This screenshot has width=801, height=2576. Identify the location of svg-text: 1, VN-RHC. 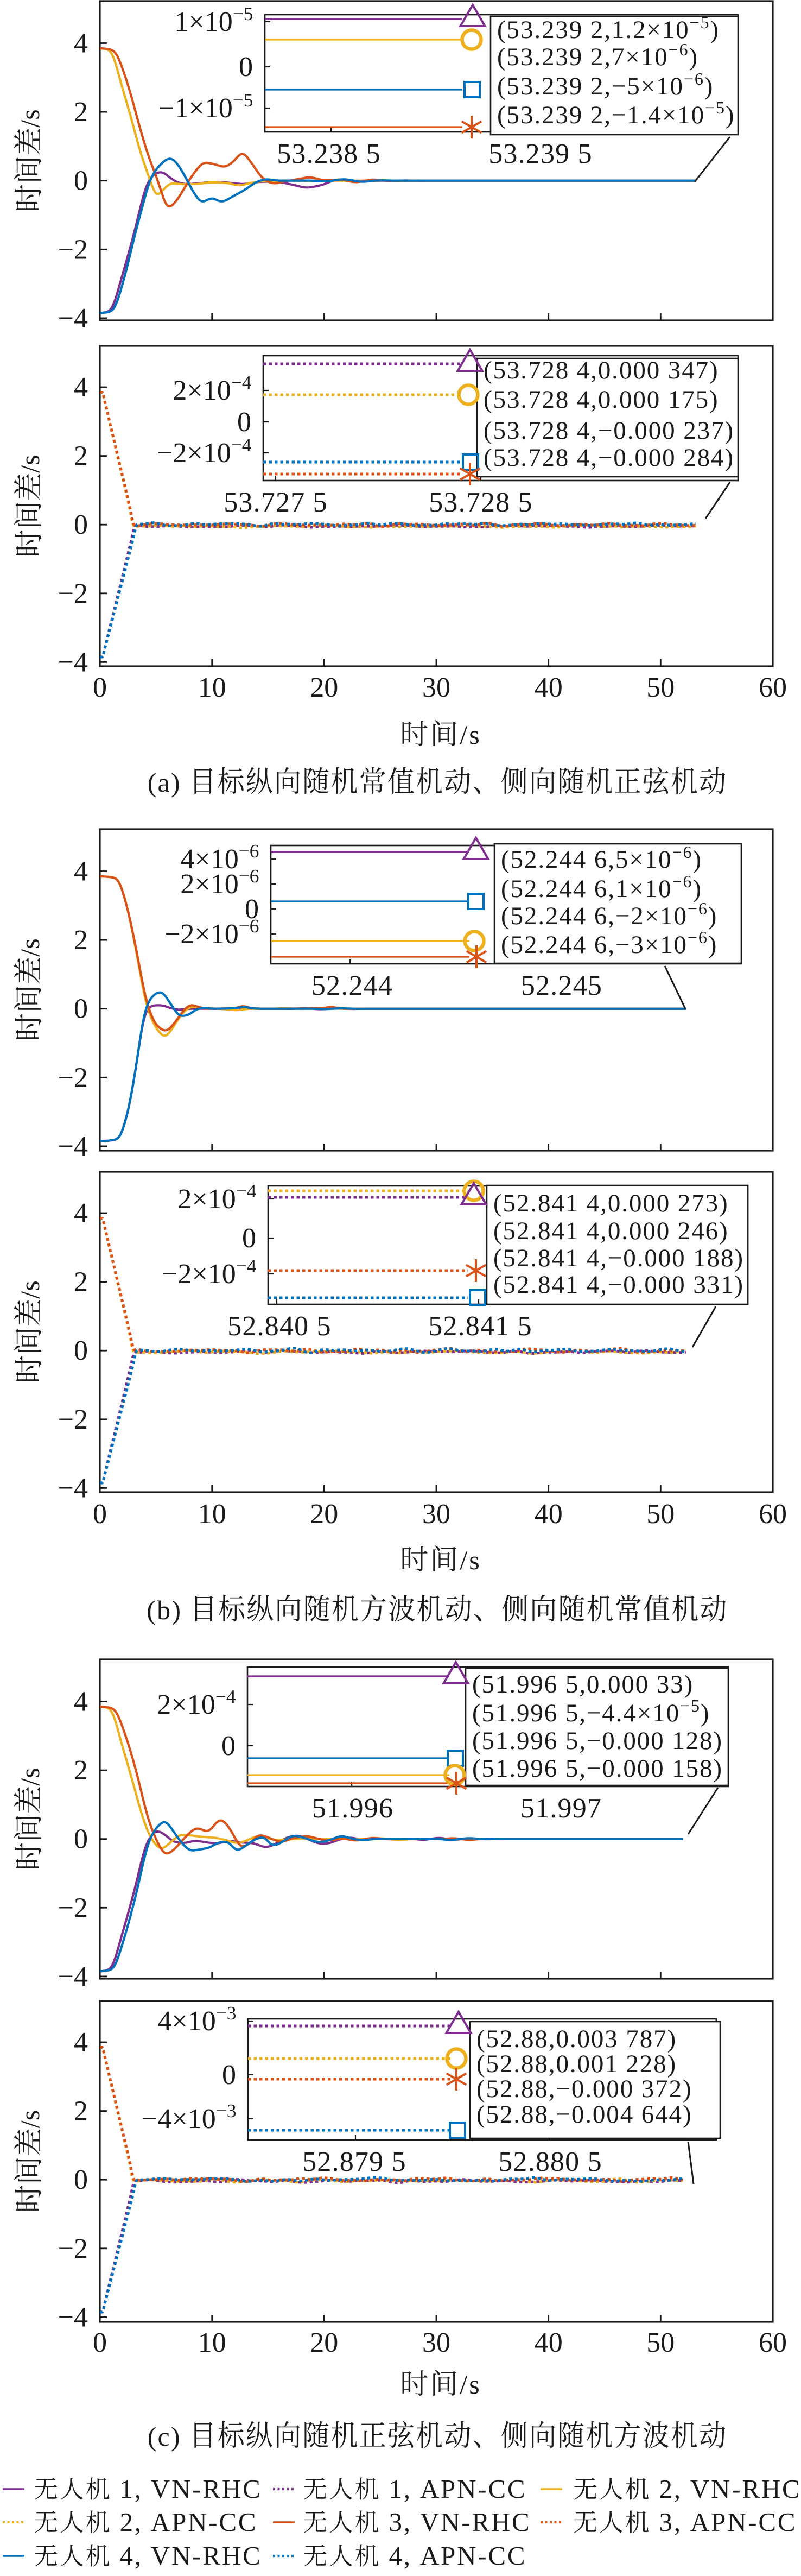
(187, 2489).